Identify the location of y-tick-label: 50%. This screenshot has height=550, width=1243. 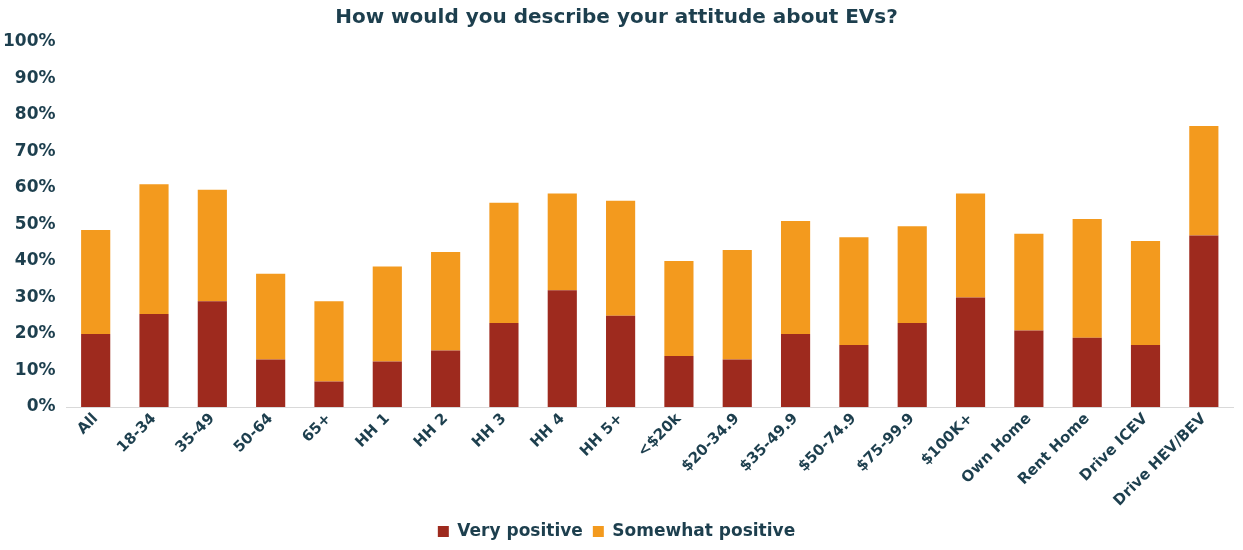
(35, 222).